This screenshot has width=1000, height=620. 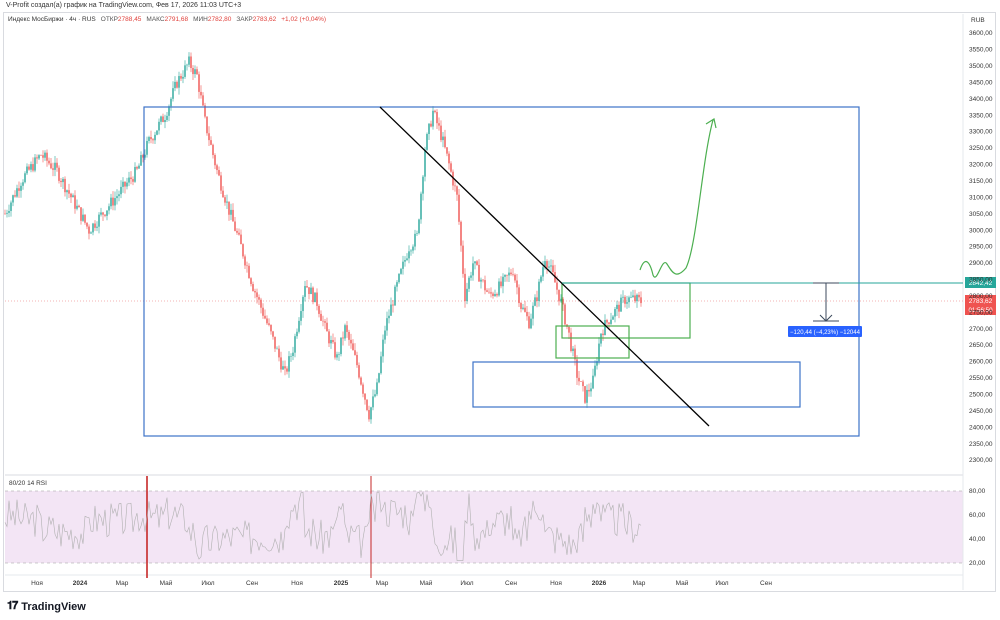 What do you see at coordinates (981, 50) in the screenshot?
I see `price-tick: 3550,00` at bounding box center [981, 50].